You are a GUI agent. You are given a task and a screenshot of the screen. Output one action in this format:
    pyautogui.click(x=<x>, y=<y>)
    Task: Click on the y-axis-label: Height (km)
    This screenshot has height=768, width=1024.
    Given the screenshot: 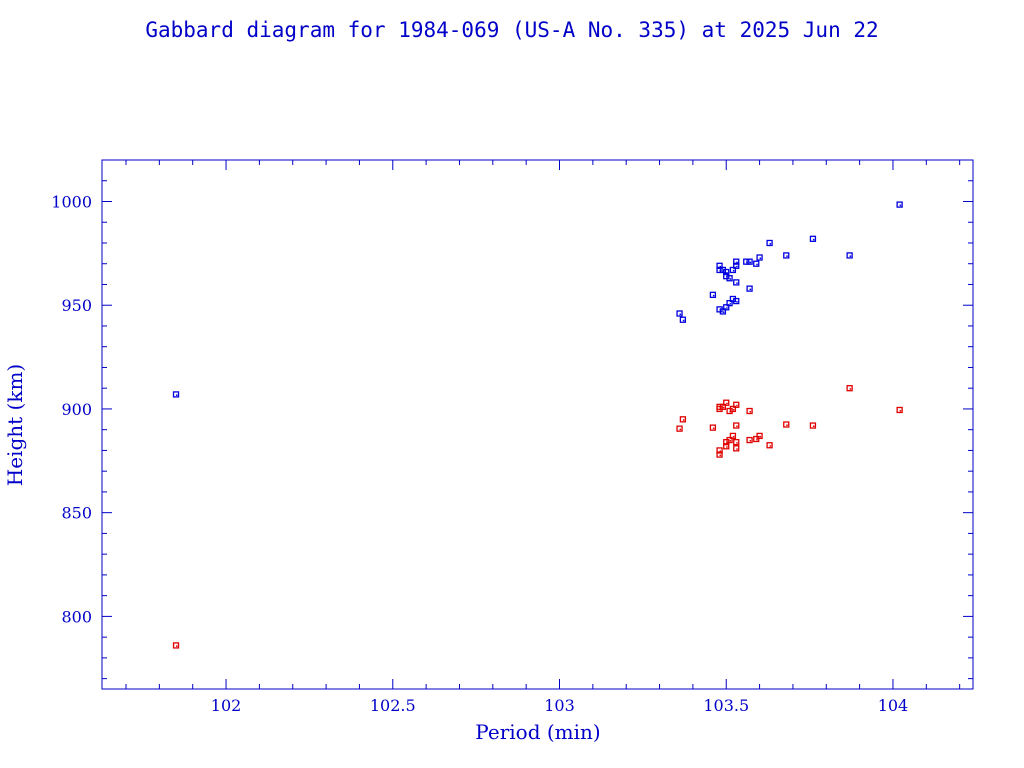 What is the action you would take?
    pyautogui.click(x=15, y=425)
    